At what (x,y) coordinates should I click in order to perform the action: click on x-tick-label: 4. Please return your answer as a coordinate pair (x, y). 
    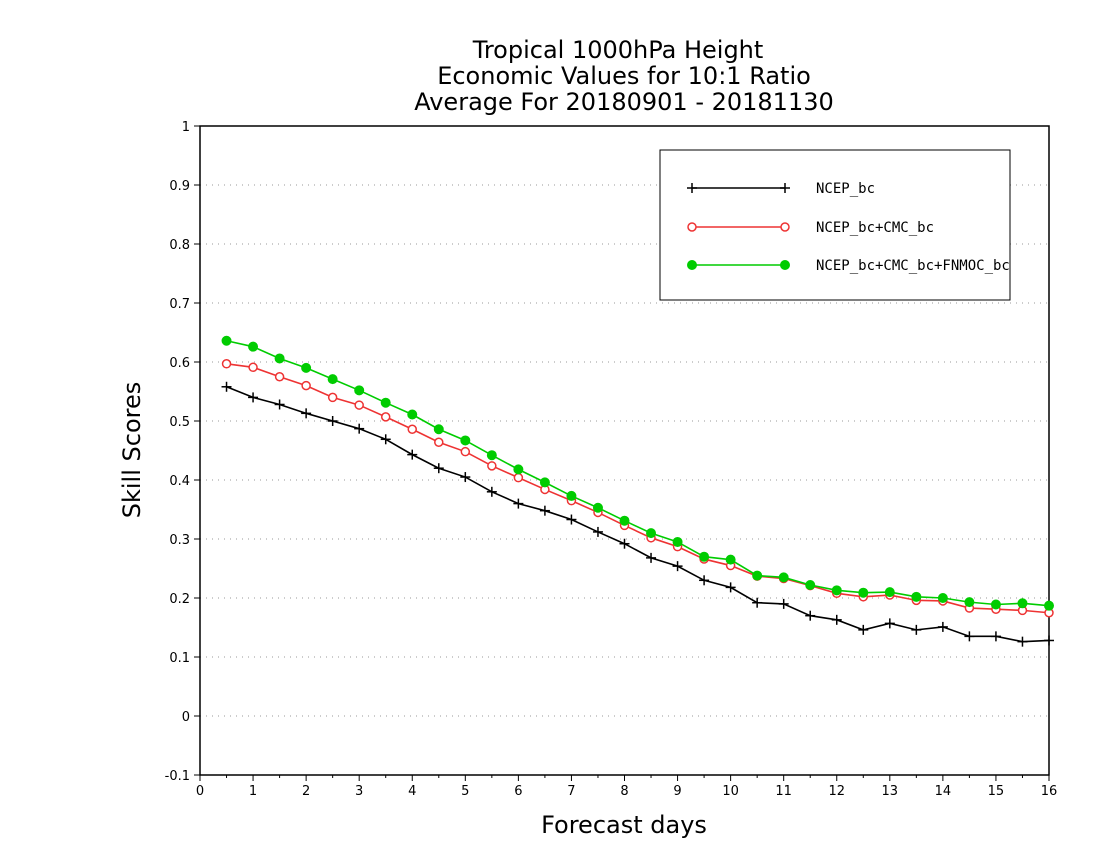
    Looking at the image, I should click on (412, 791).